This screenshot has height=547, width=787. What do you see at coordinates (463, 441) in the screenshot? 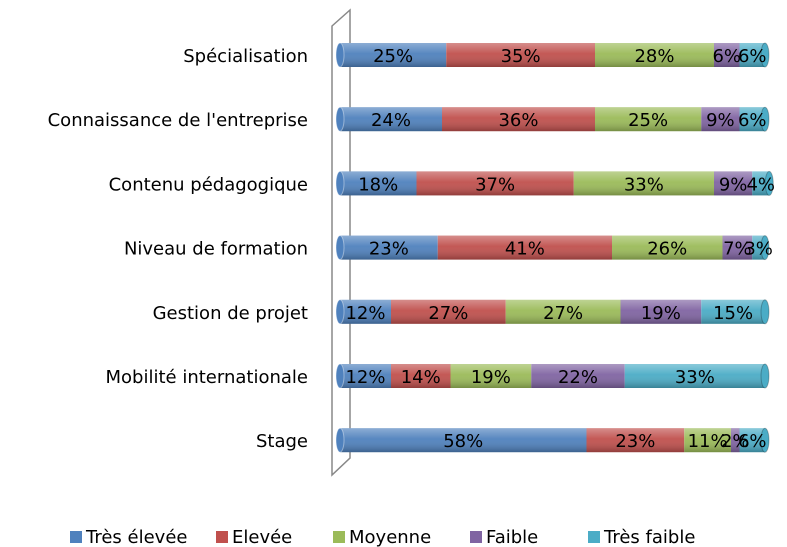
I see `value-label: 58%` at bounding box center [463, 441].